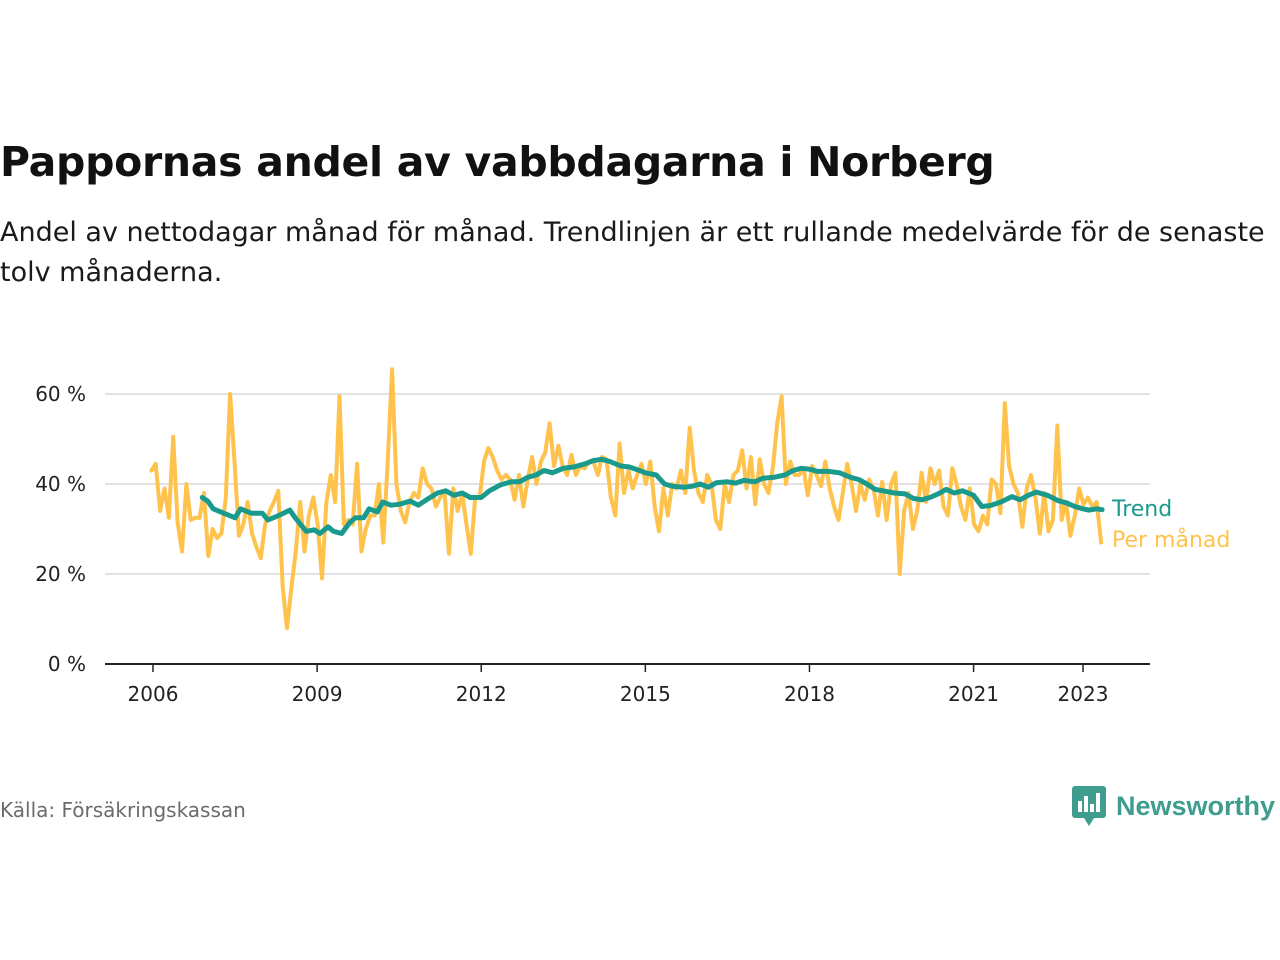 Image resolution: width=1280 pixels, height=960 pixels. I want to click on x-axis: 2006 2009 2012 2015 2018 2021 2023, so click(627, 684).